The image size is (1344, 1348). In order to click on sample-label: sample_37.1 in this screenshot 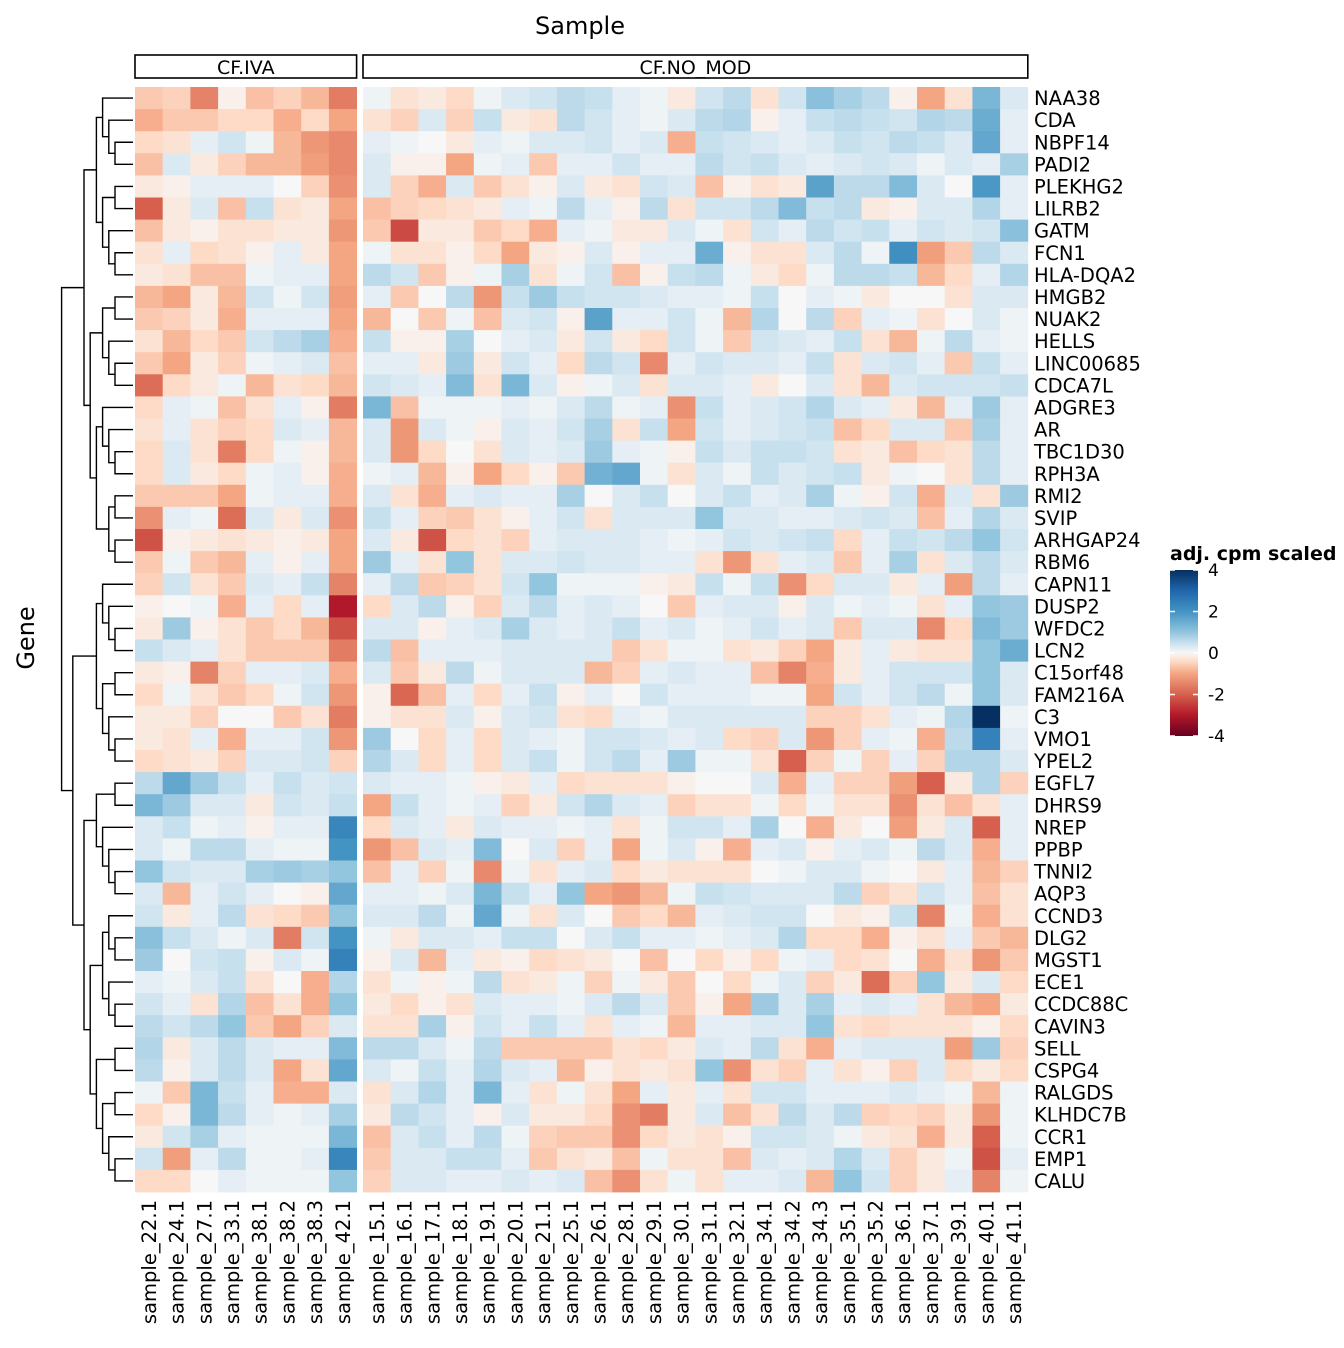, I will do `click(931, 1262)`.